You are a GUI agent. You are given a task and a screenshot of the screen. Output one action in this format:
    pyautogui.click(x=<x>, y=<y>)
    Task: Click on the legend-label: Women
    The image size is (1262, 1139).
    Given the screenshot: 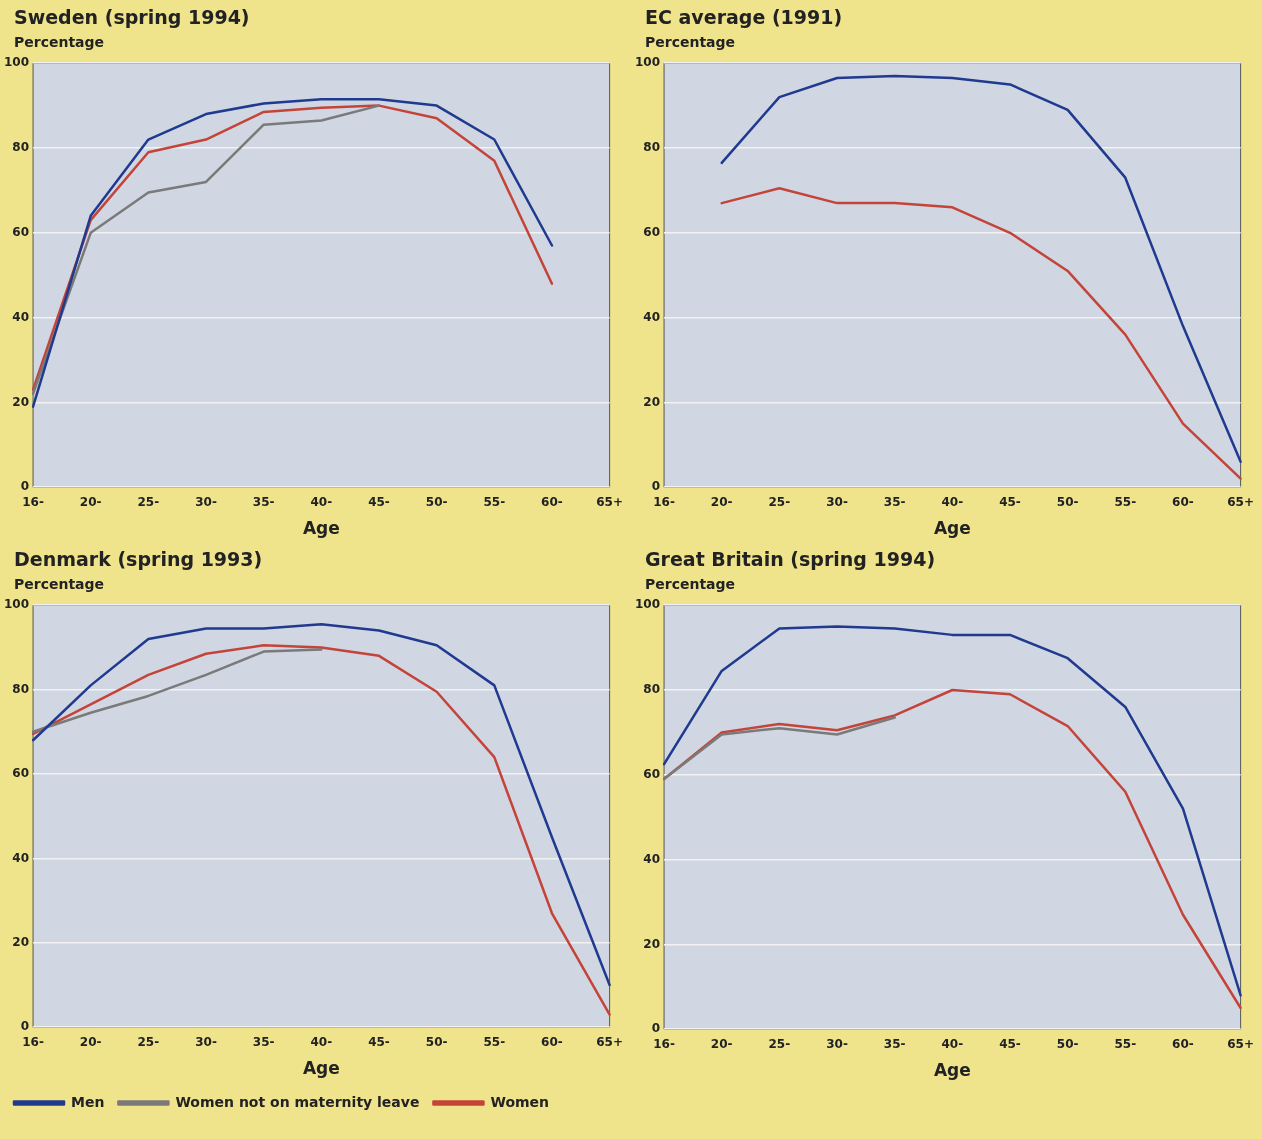 What is the action you would take?
    pyautogui.click(x=520, y=1101)
    